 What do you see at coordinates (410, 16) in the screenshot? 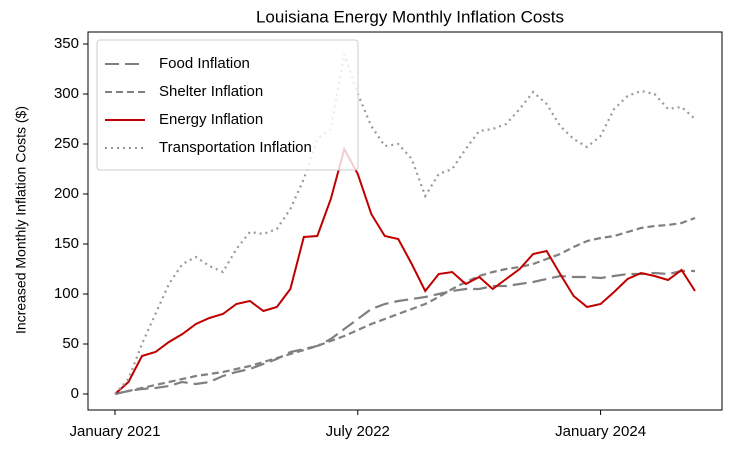
I see `chart-title: Louisiana Energy Monthly Inflation Costs` at bounding box center [410, 16].